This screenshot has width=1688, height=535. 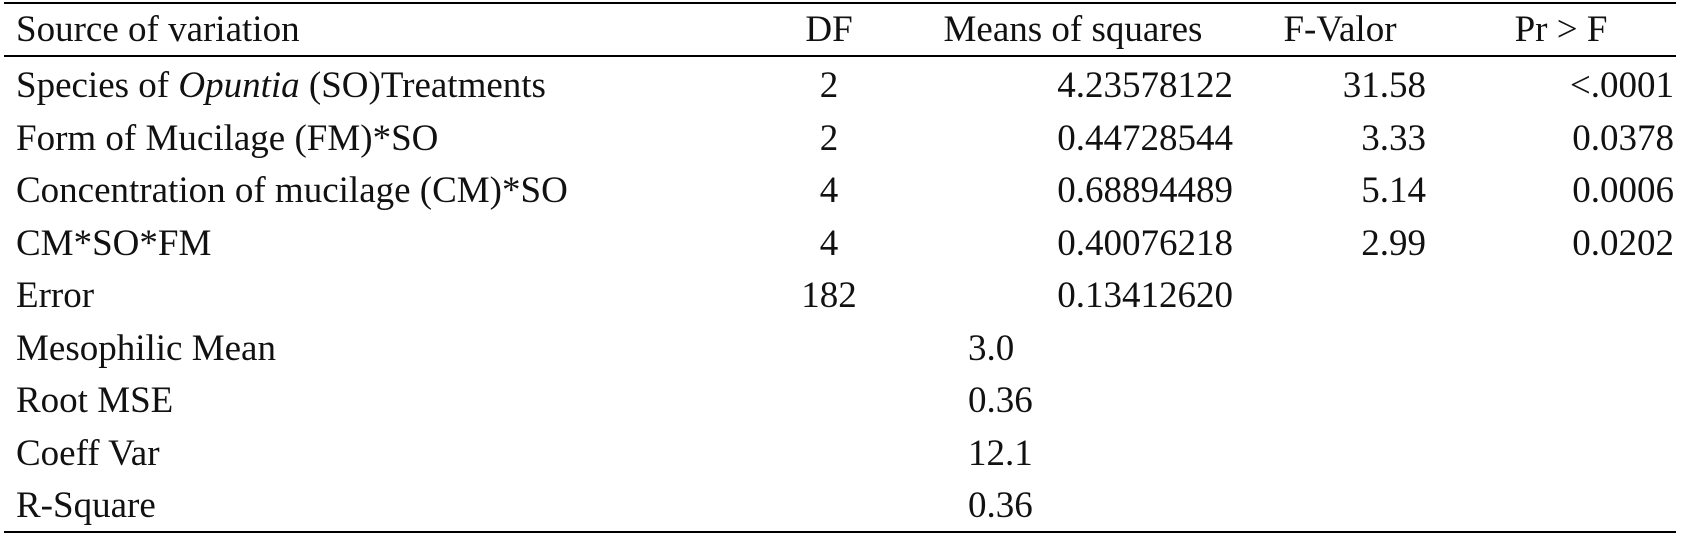 What do you see at coordinates (1561, 29) in the screenshot?
I see `header-cell: Pr > F` at bounding box center [1561, 29].